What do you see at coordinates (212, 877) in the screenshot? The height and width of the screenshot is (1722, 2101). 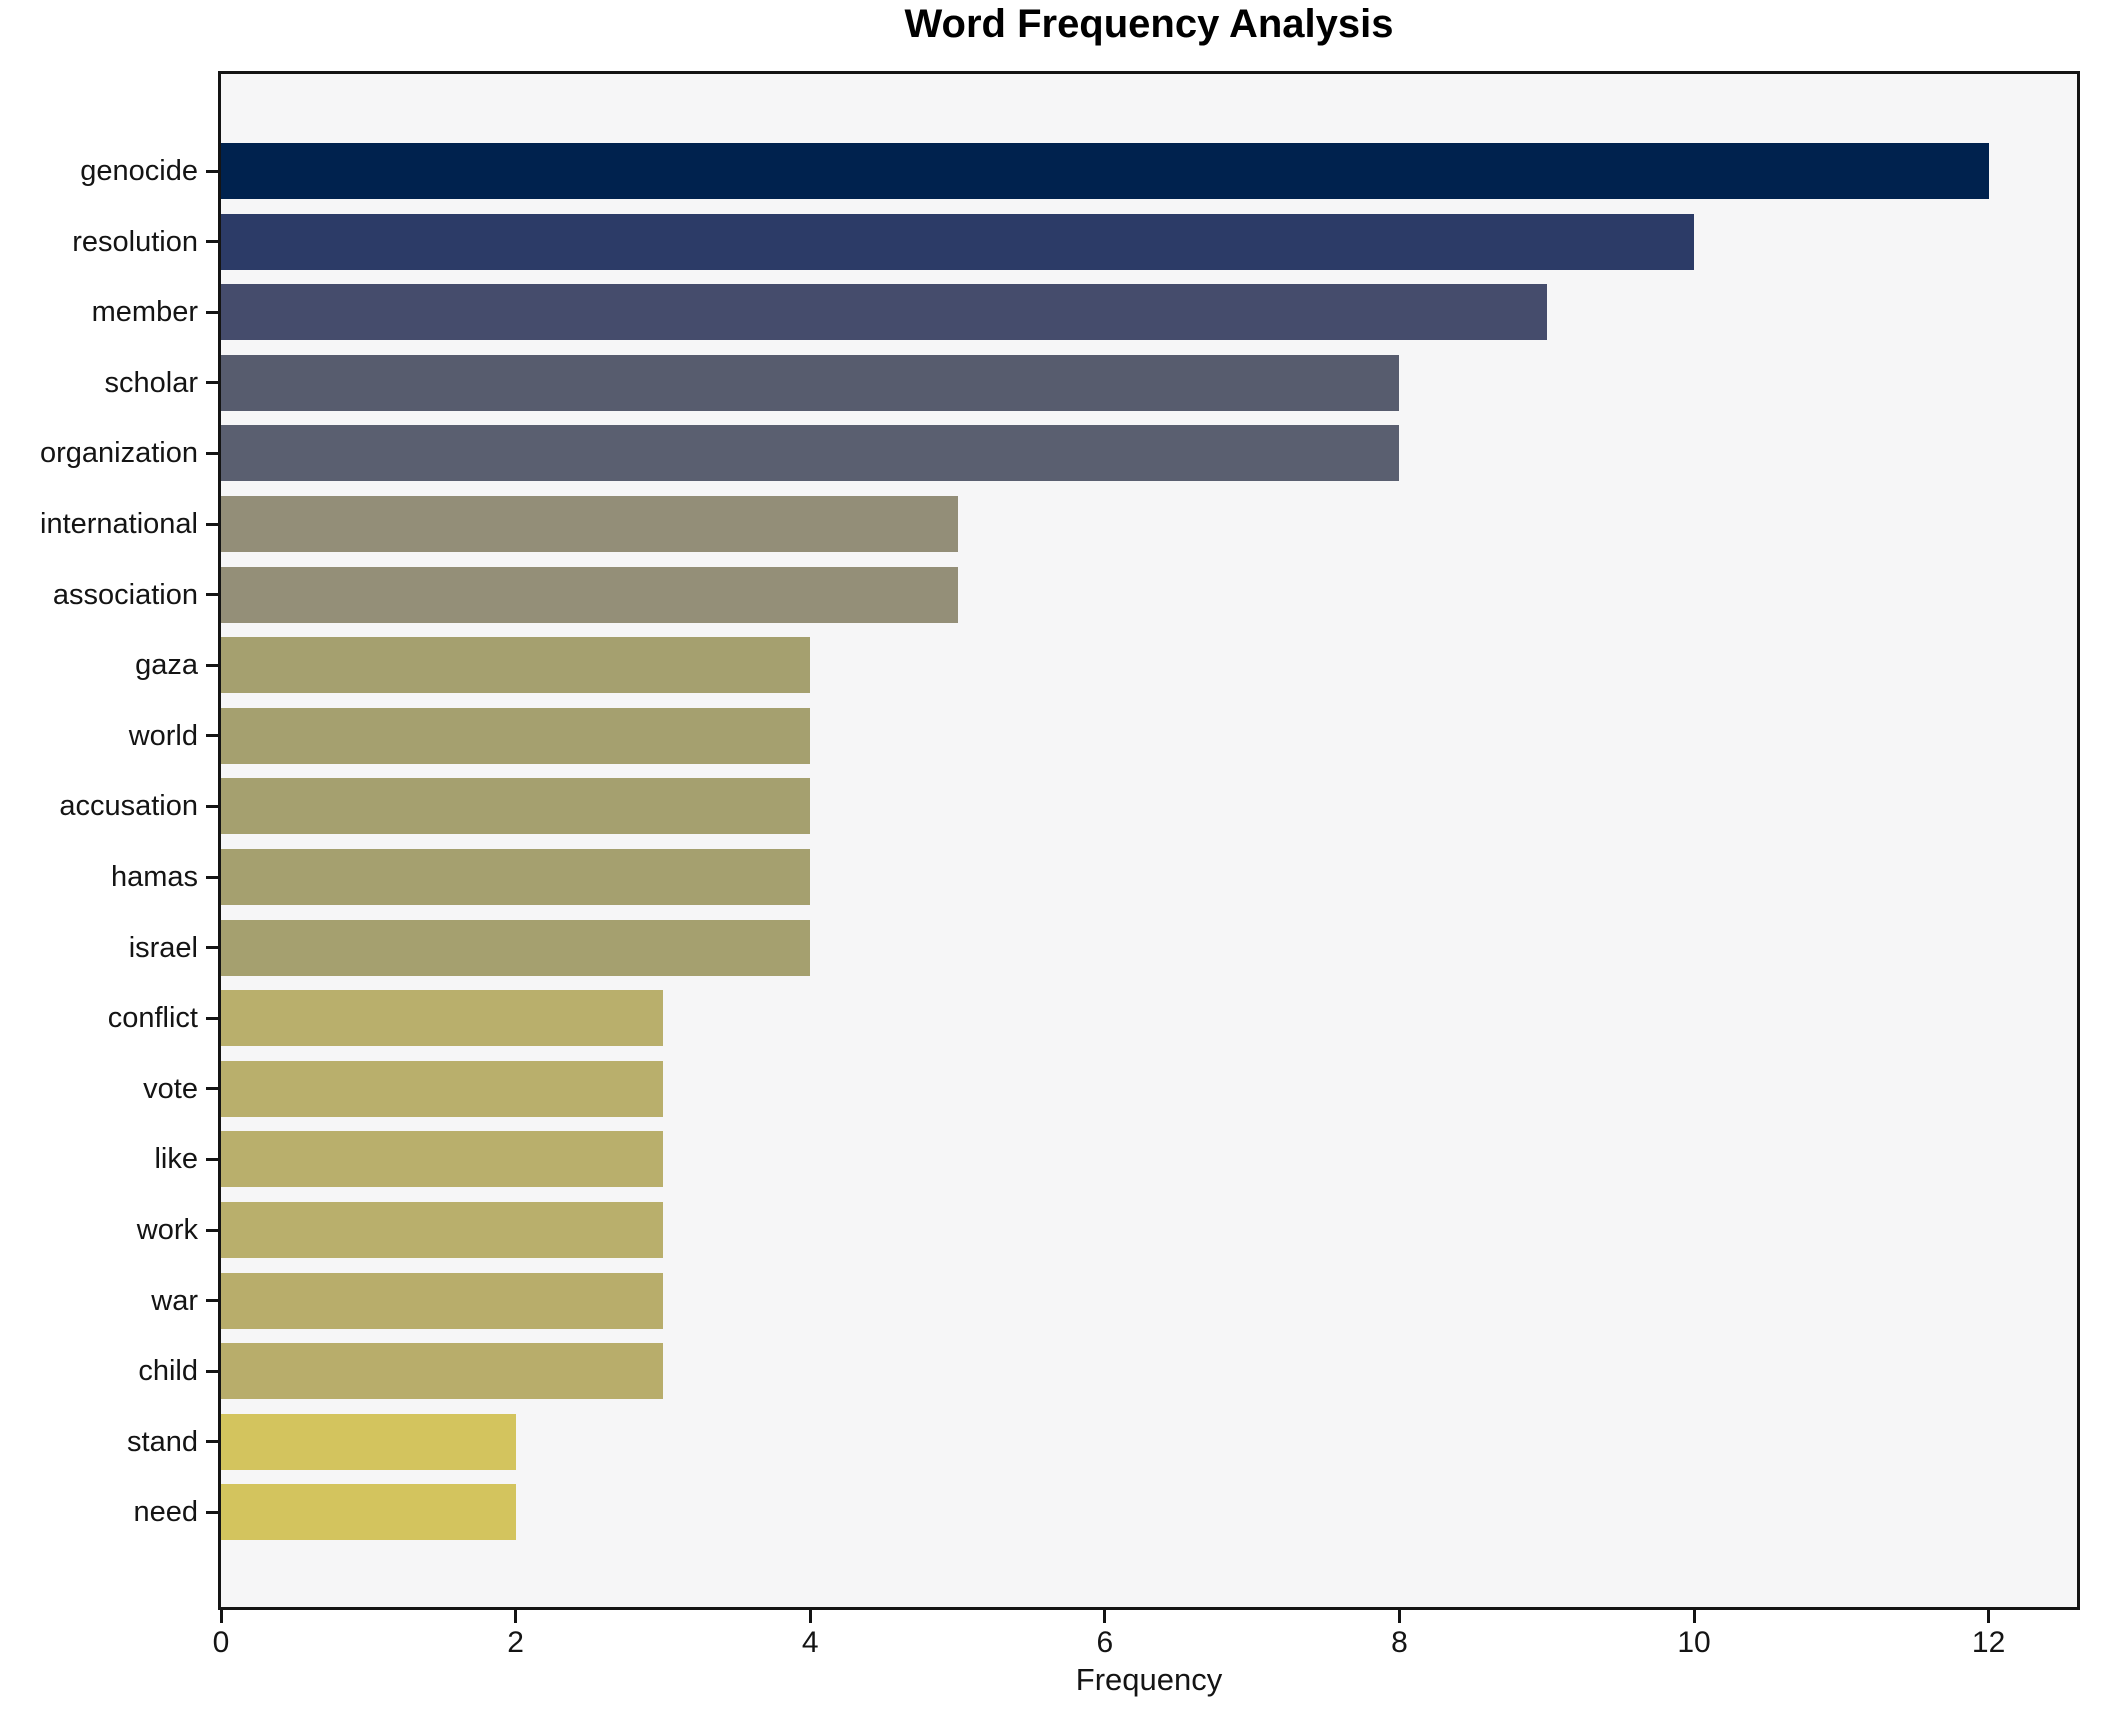 I see `y-tick-hamas` at bounding box center [212, 877].